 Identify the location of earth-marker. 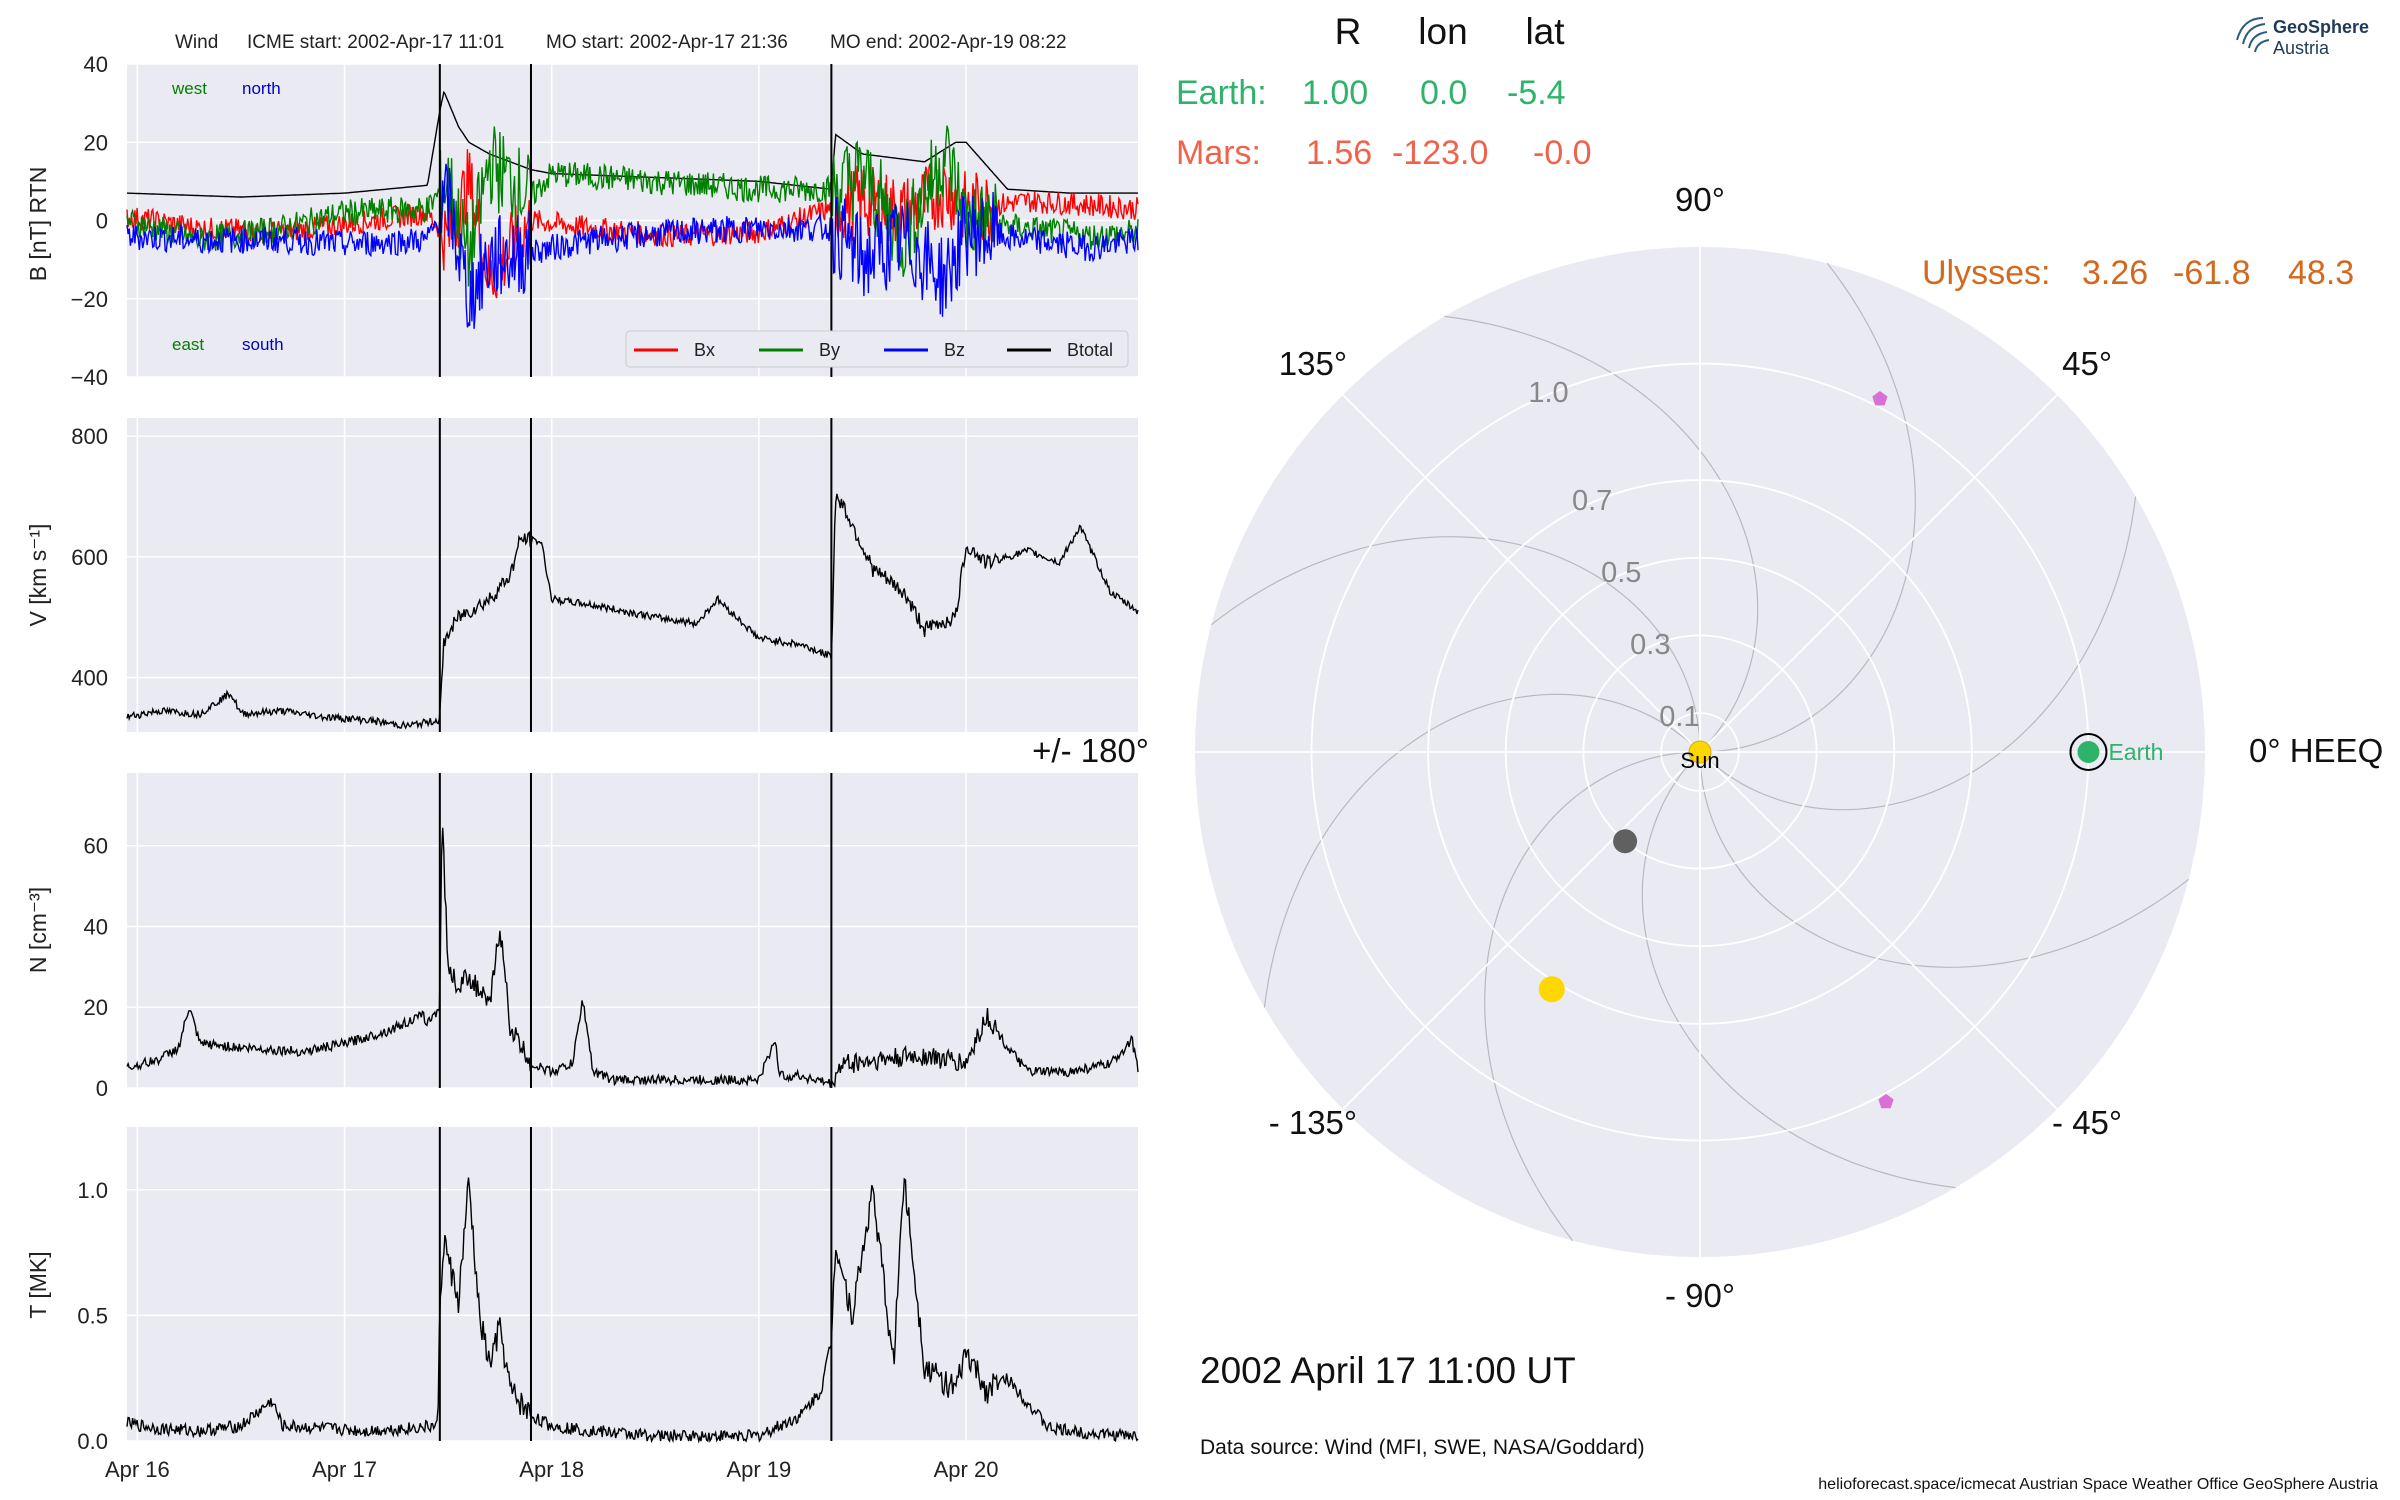
(2088, 752).